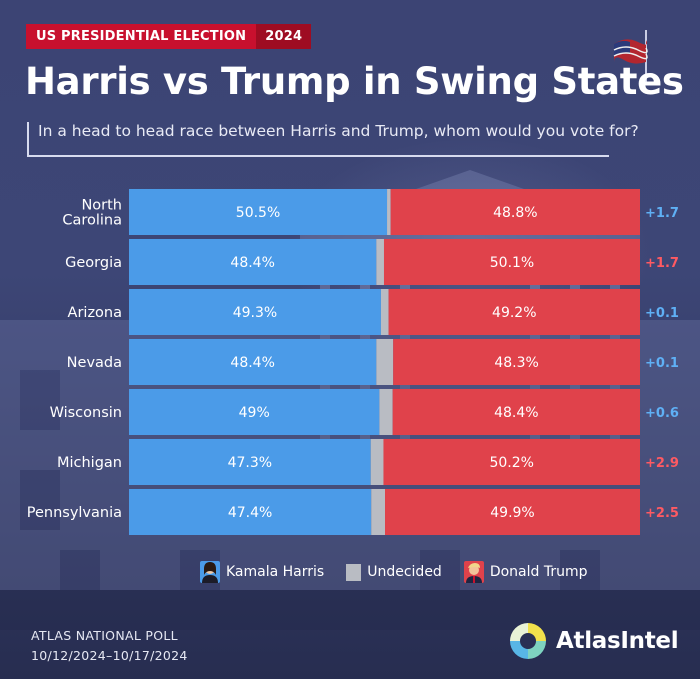 The height and width of the screenshot is (679, 700). What do you see at coordinates (95, 313) in the screenshot?
I see `state-label: Arizona` at bounding box center [95, 313].